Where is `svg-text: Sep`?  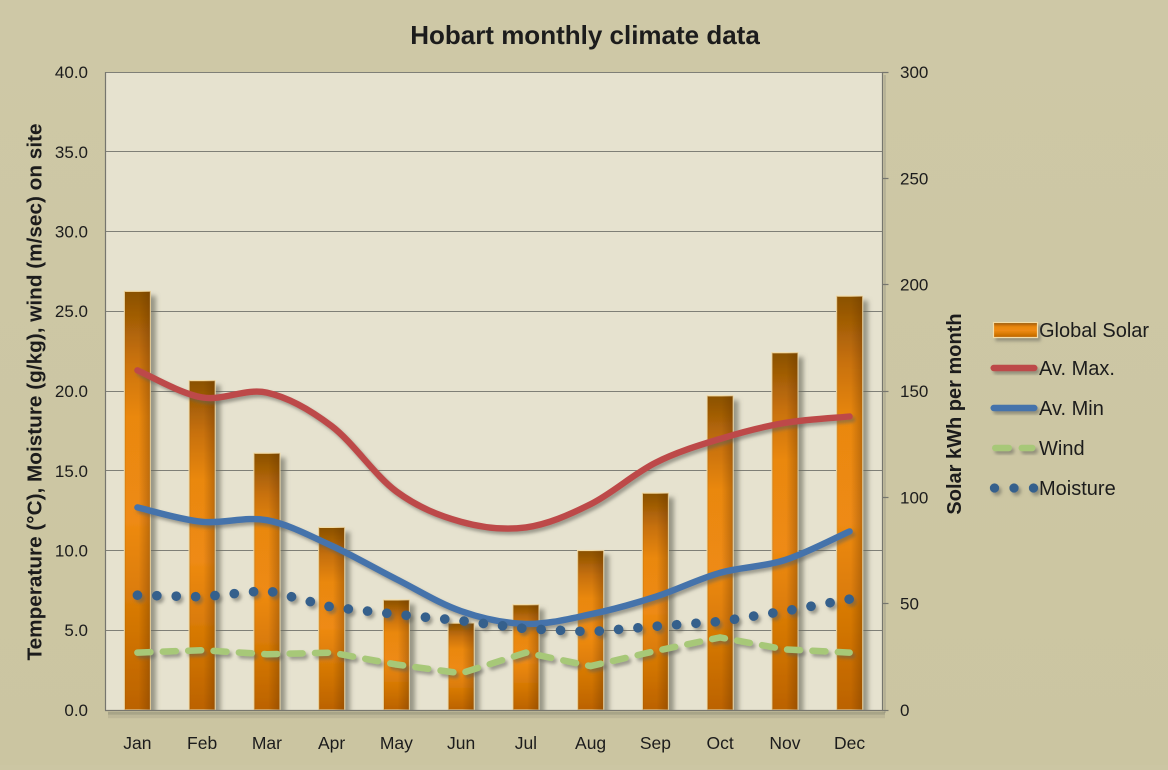 svg-text: Sep is located at coordinates (655, 743).